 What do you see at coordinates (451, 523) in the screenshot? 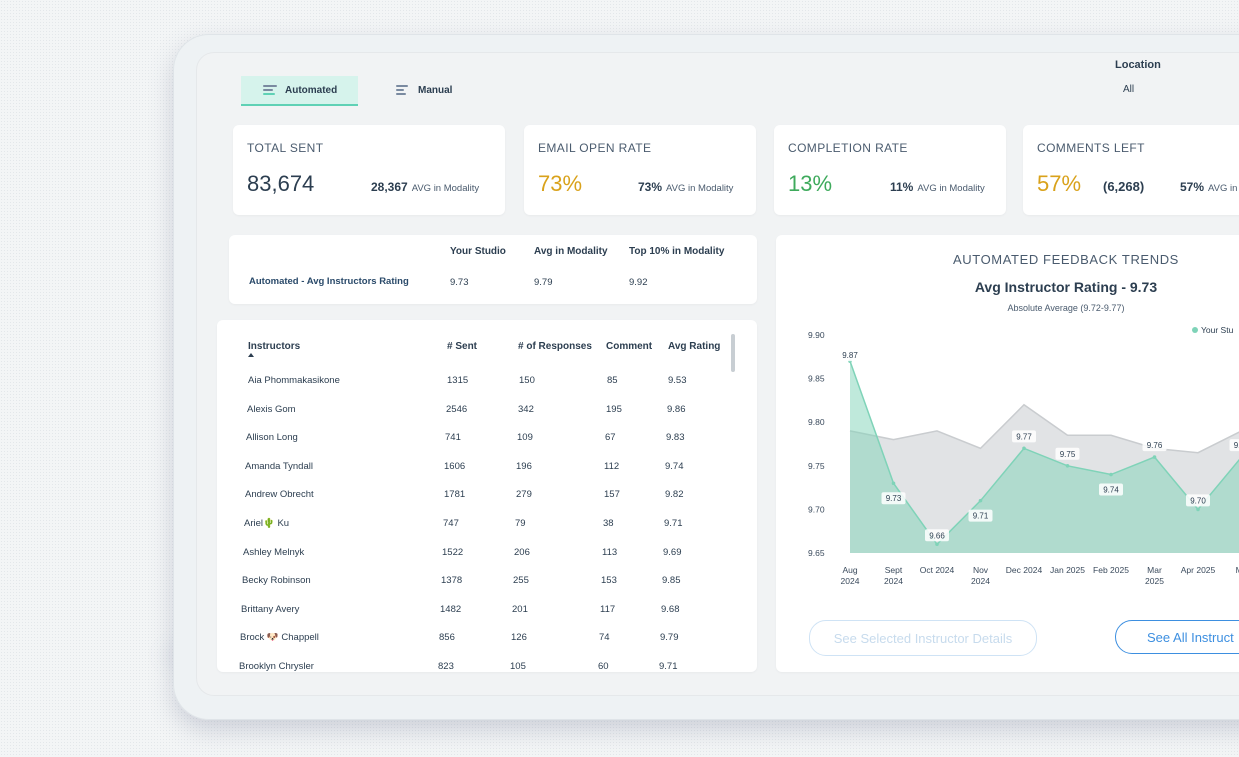
I see `cell-sent: 747` at bounding box center [451, 523].